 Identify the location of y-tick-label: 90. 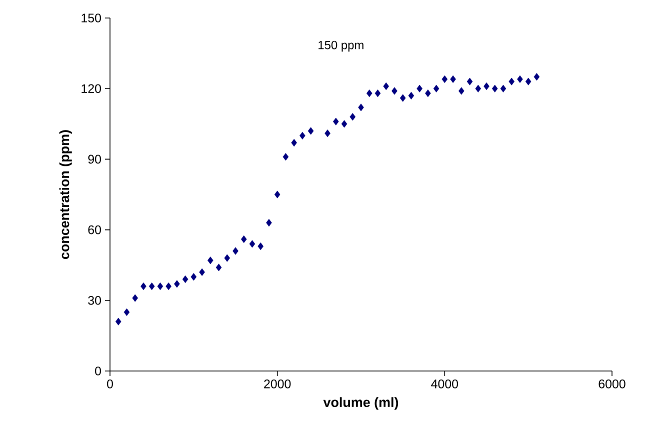
(94, 159).